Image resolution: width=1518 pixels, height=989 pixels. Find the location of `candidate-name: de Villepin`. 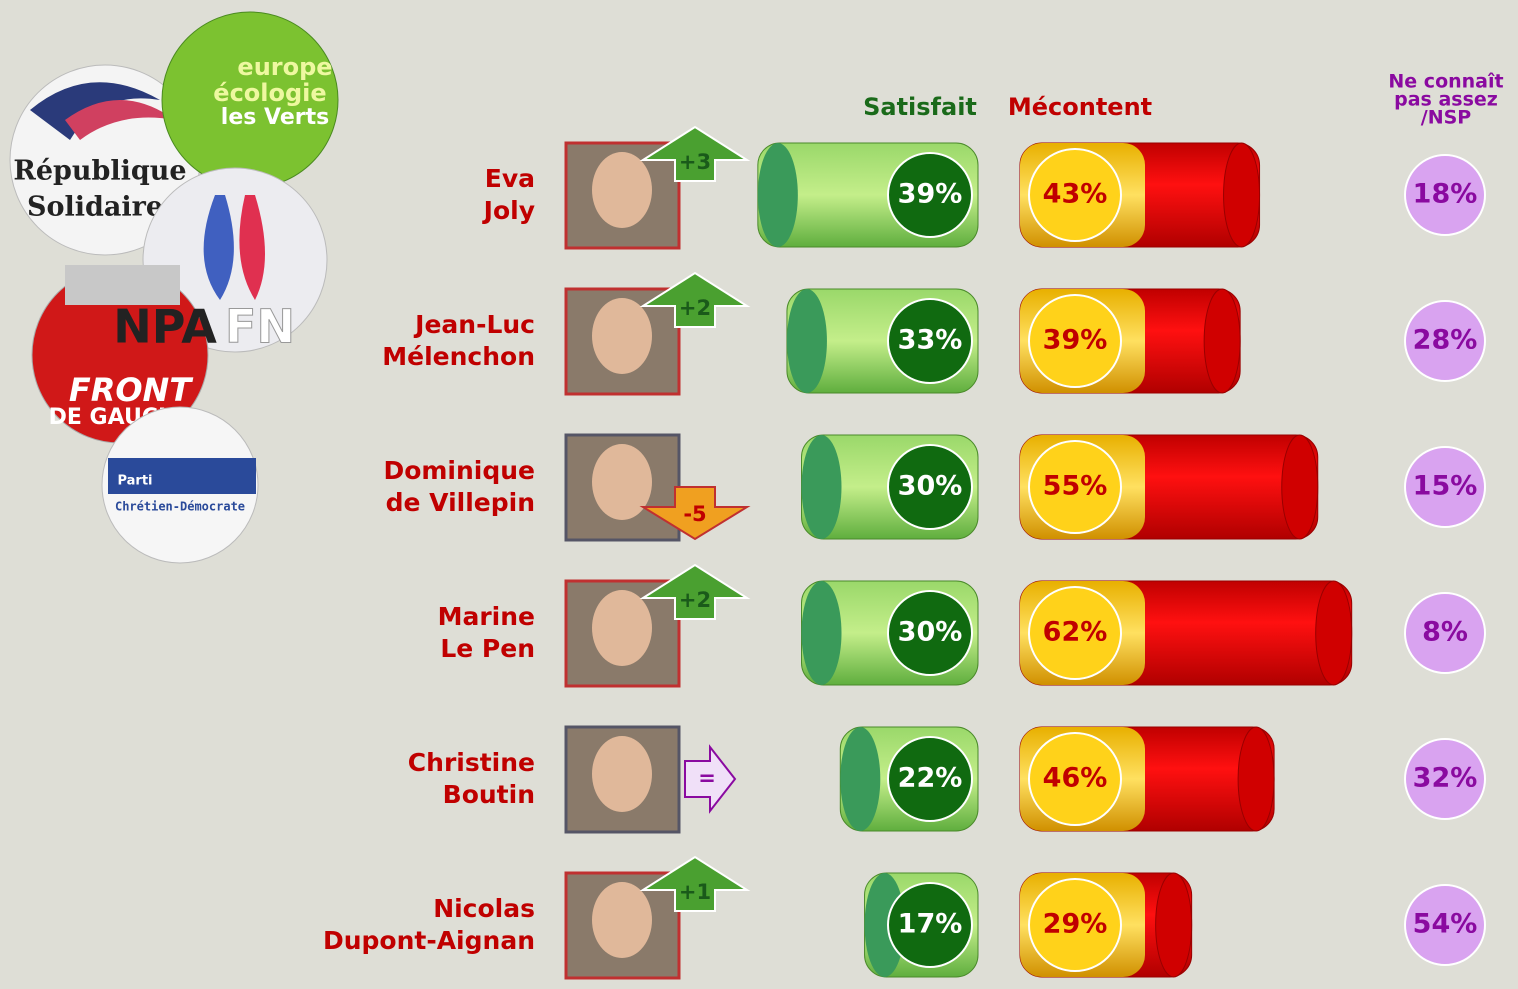

candidate-name: de Villepin is located at coordinates (460, 502).